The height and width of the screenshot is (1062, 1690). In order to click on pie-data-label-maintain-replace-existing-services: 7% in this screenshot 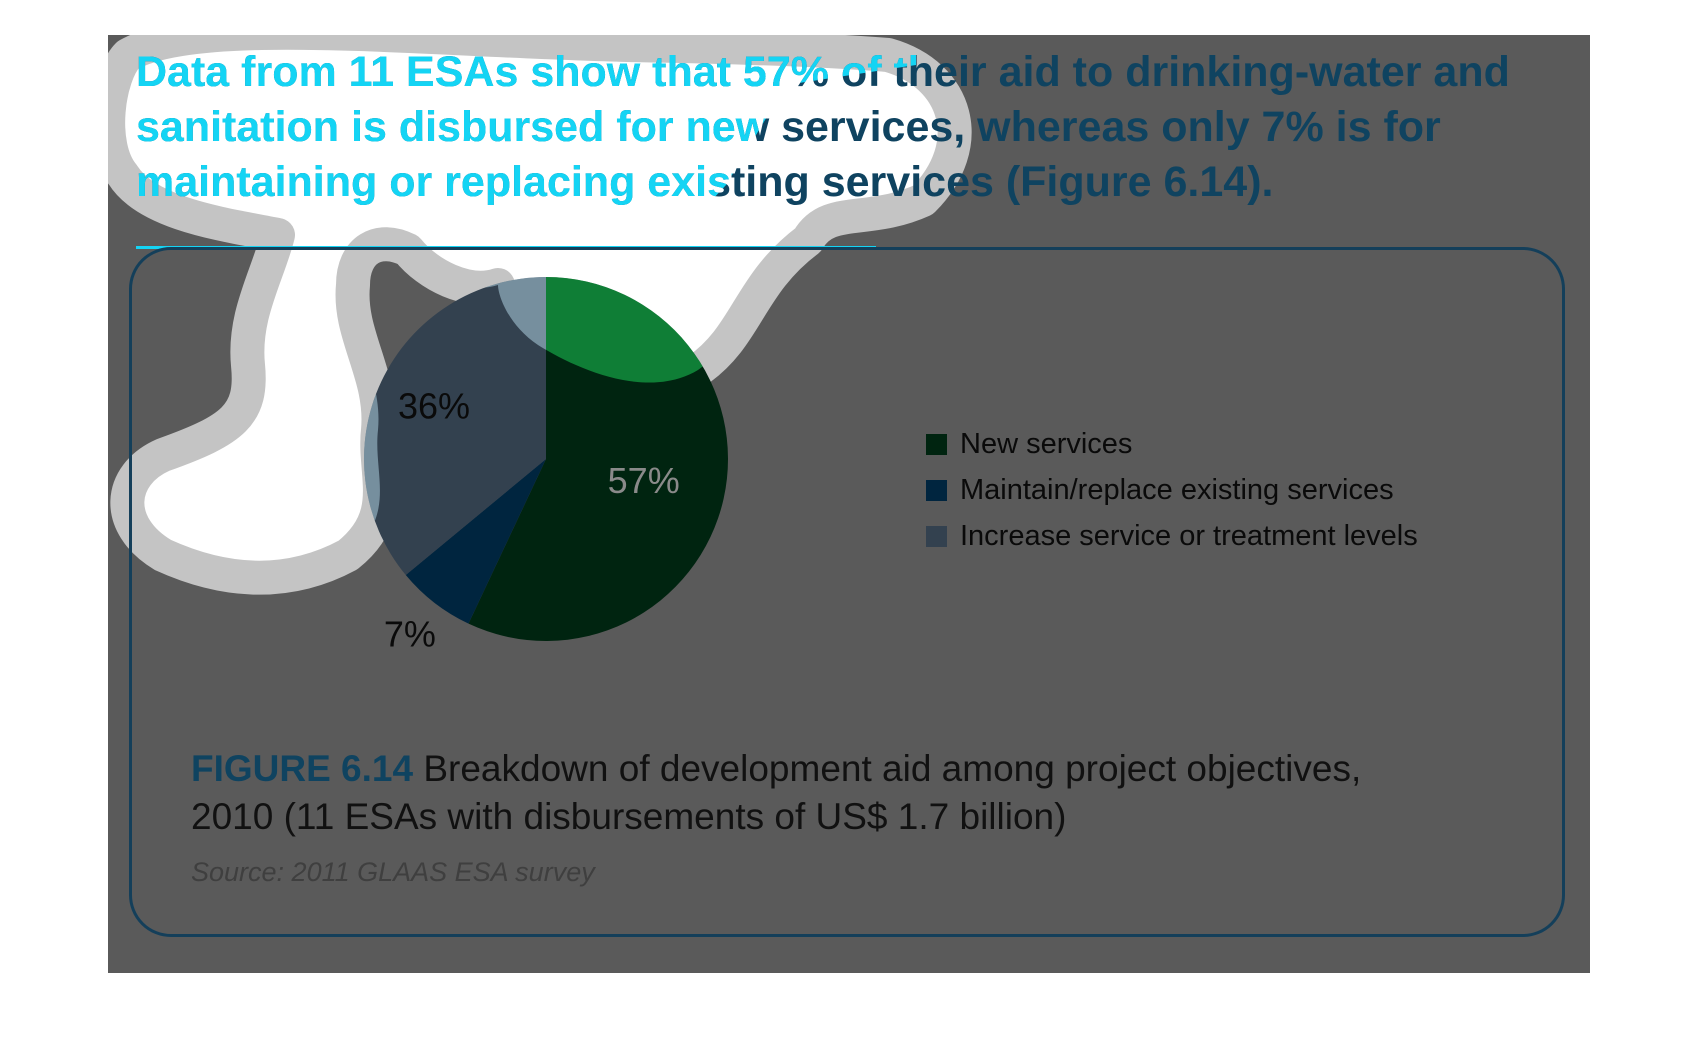, I will do `click(410, 633)`.